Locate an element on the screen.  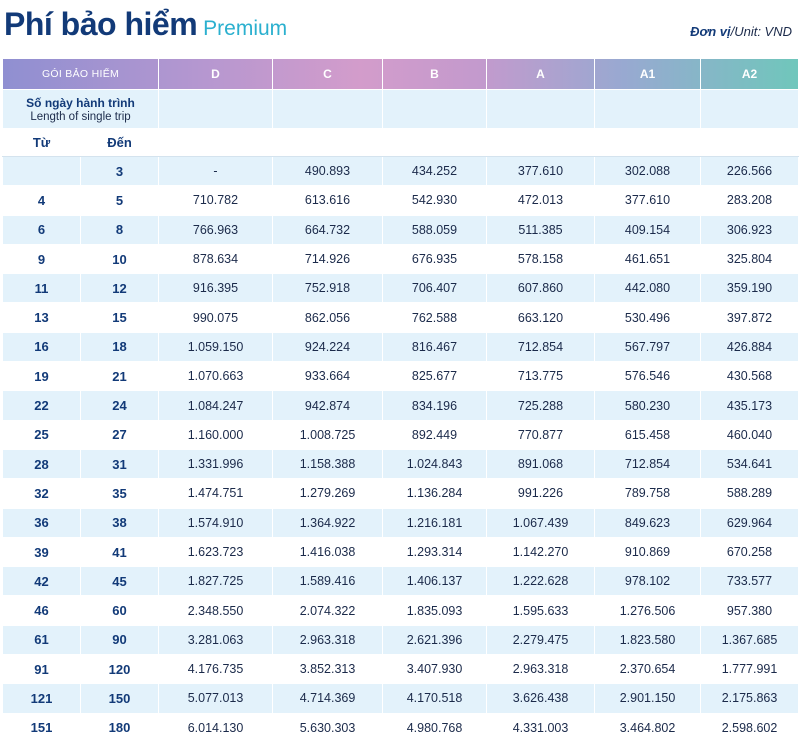
premium-a: 725.288 is located at coordinates (540, 405).